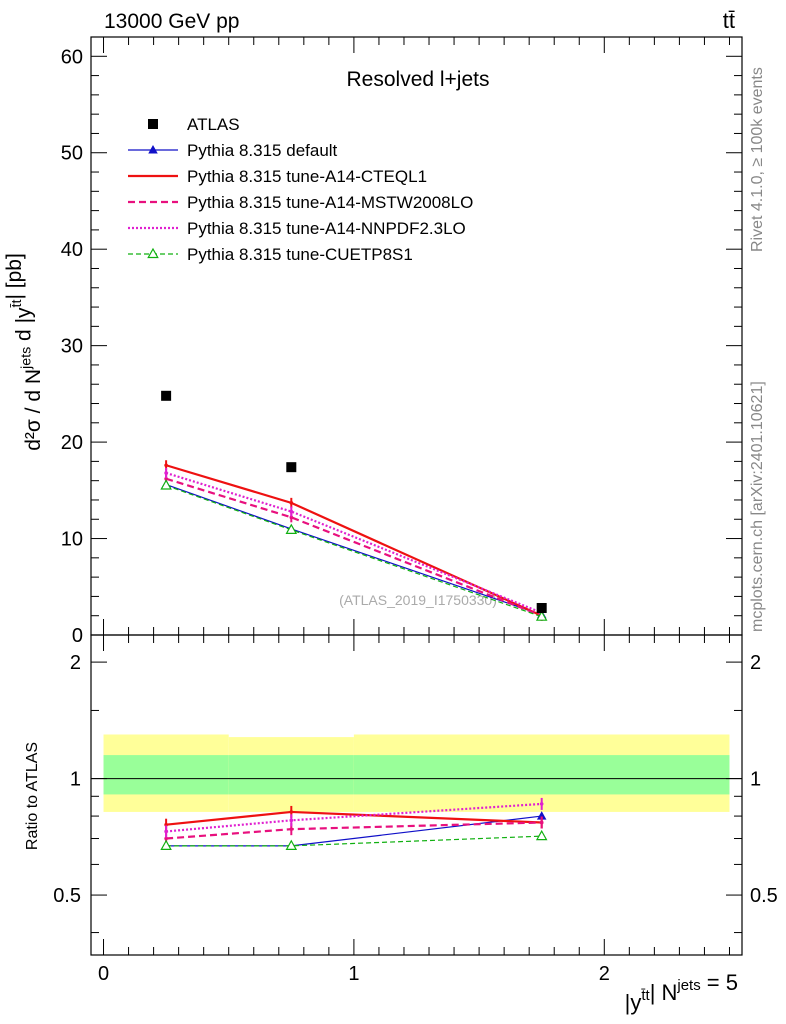 Image resolution: width=786 pixels, height=1024 pixels. I want to click on energy-label: 13000 GeV pp, so click(171, 21).